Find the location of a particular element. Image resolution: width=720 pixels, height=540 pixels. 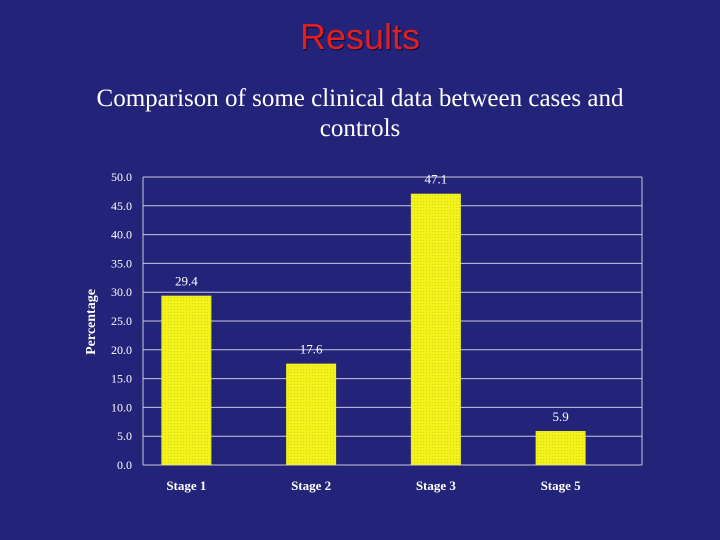

slide-title: Results is located at coordinates (360, 36).